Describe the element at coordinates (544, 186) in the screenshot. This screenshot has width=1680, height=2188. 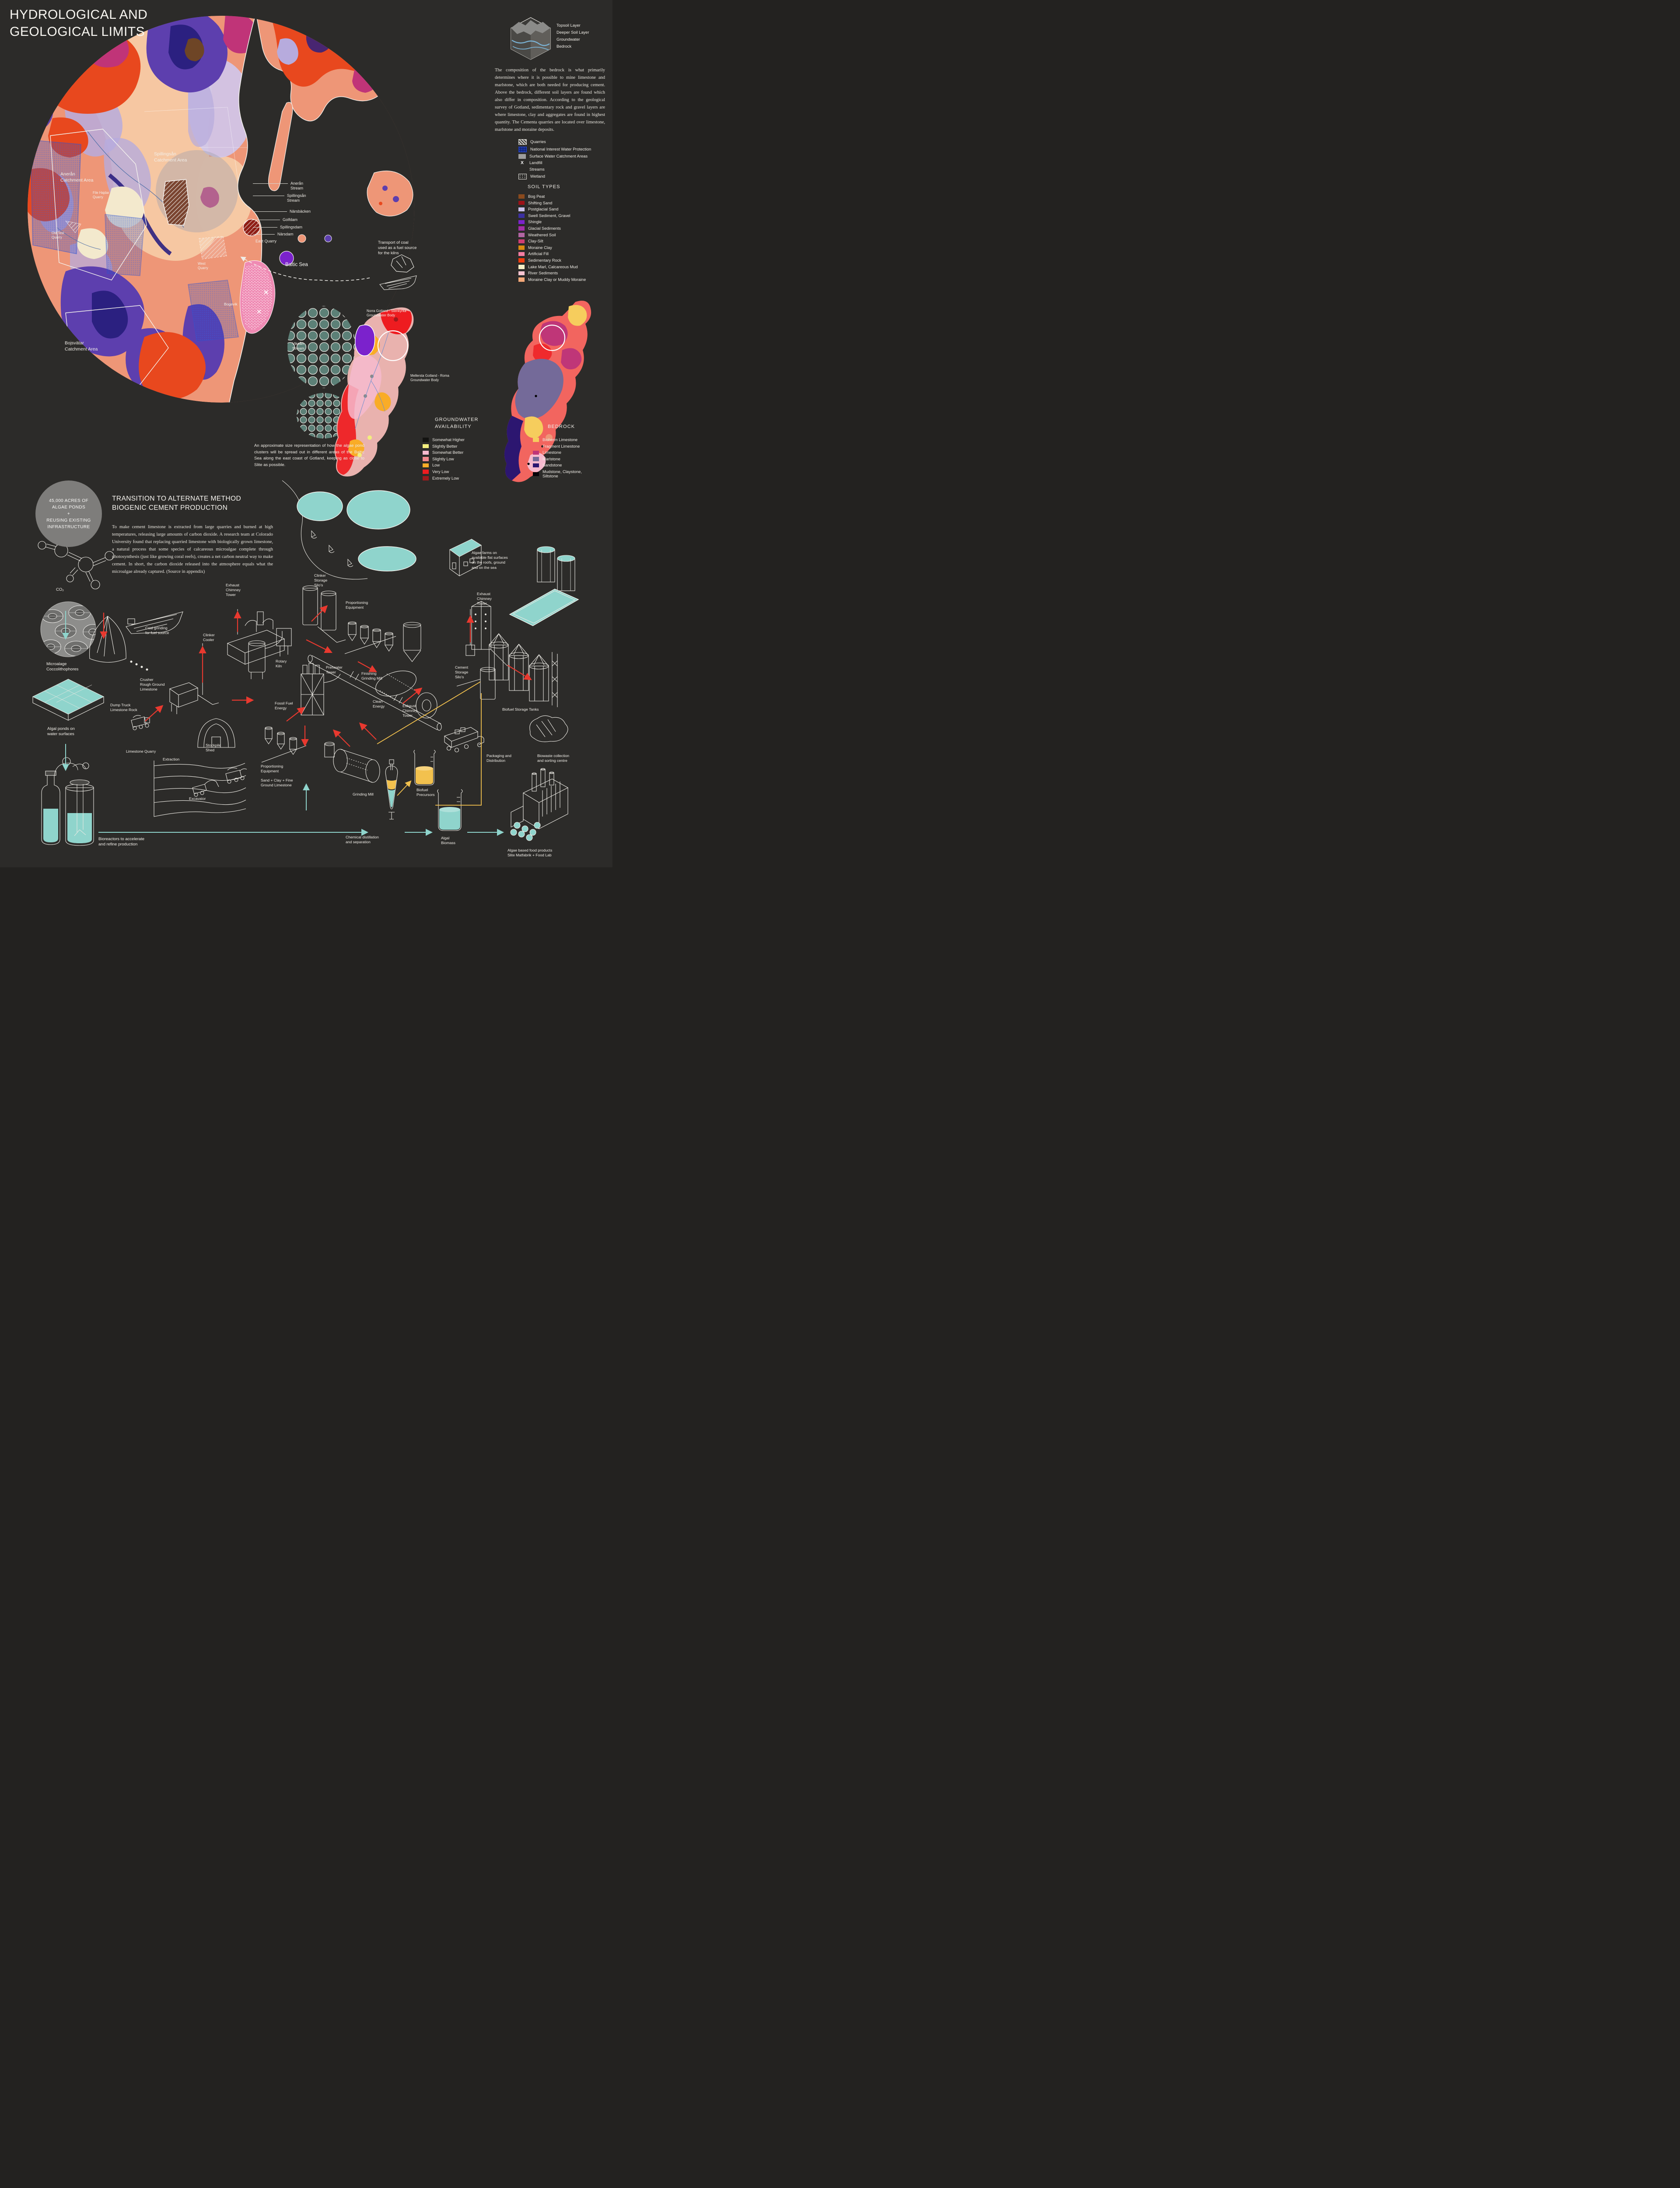
I see `soil-types-title: SOIL TYPES` at that location.